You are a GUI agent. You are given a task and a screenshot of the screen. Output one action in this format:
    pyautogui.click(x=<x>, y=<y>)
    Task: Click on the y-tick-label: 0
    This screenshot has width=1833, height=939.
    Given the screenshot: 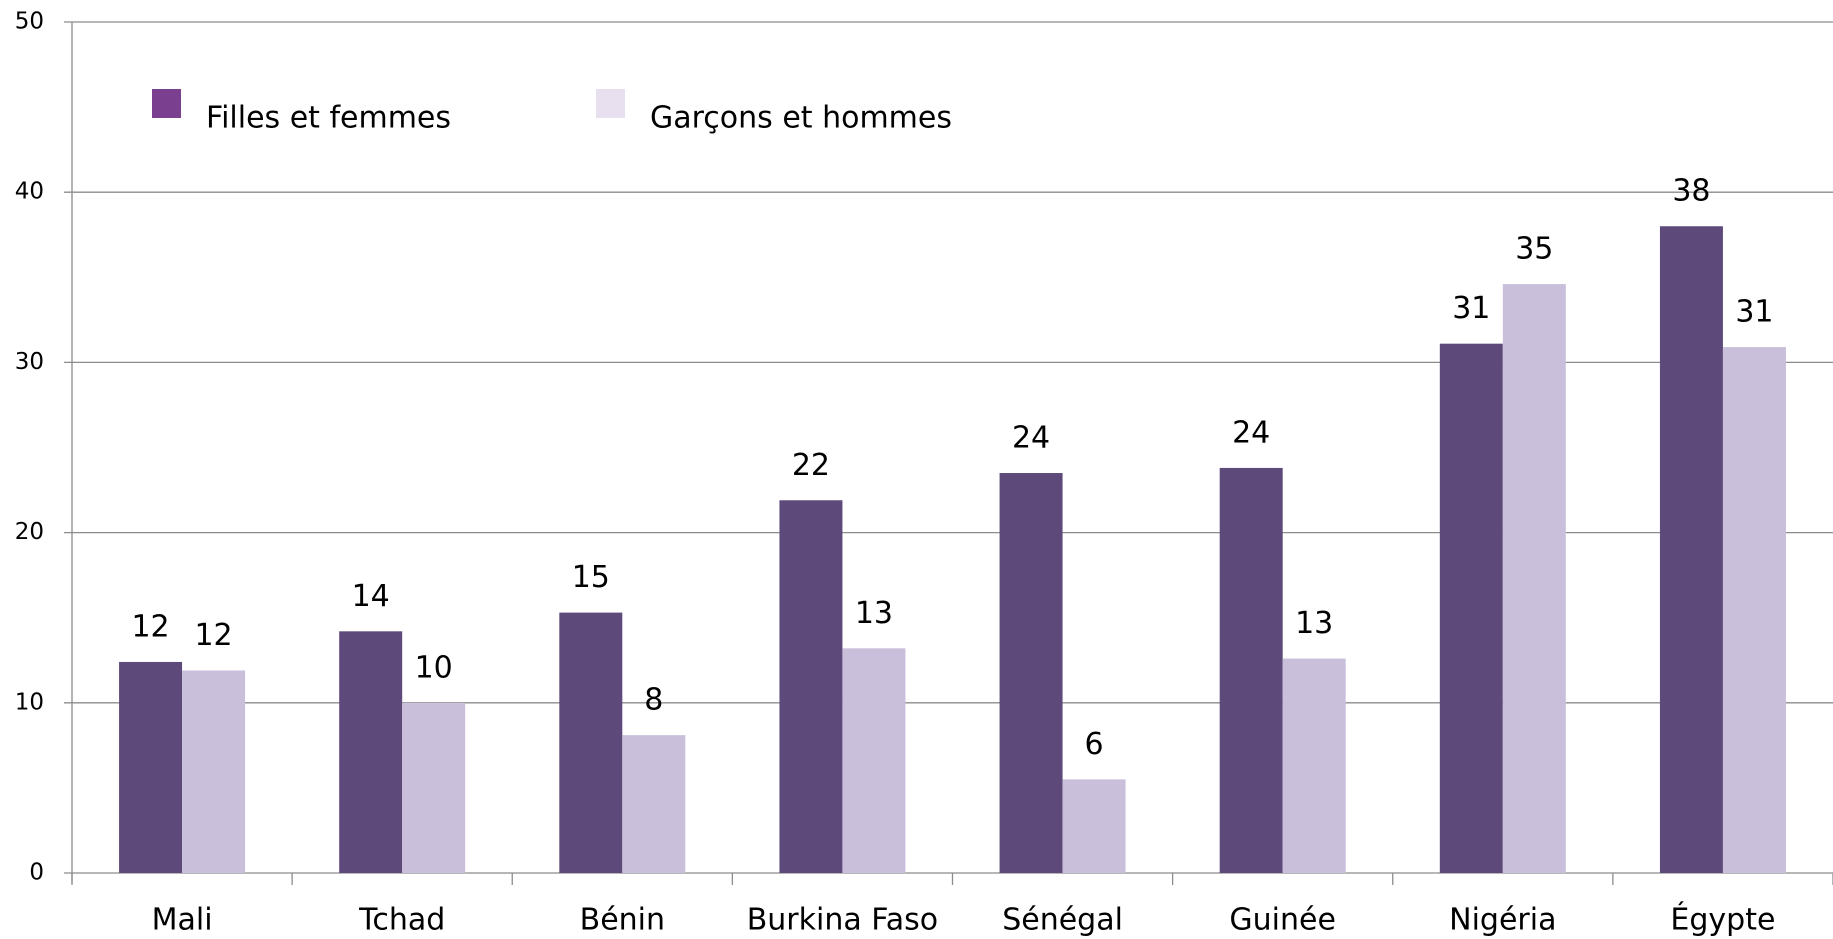 What is the action you would take?
    pyautogui.click(x=36, y=873)
    